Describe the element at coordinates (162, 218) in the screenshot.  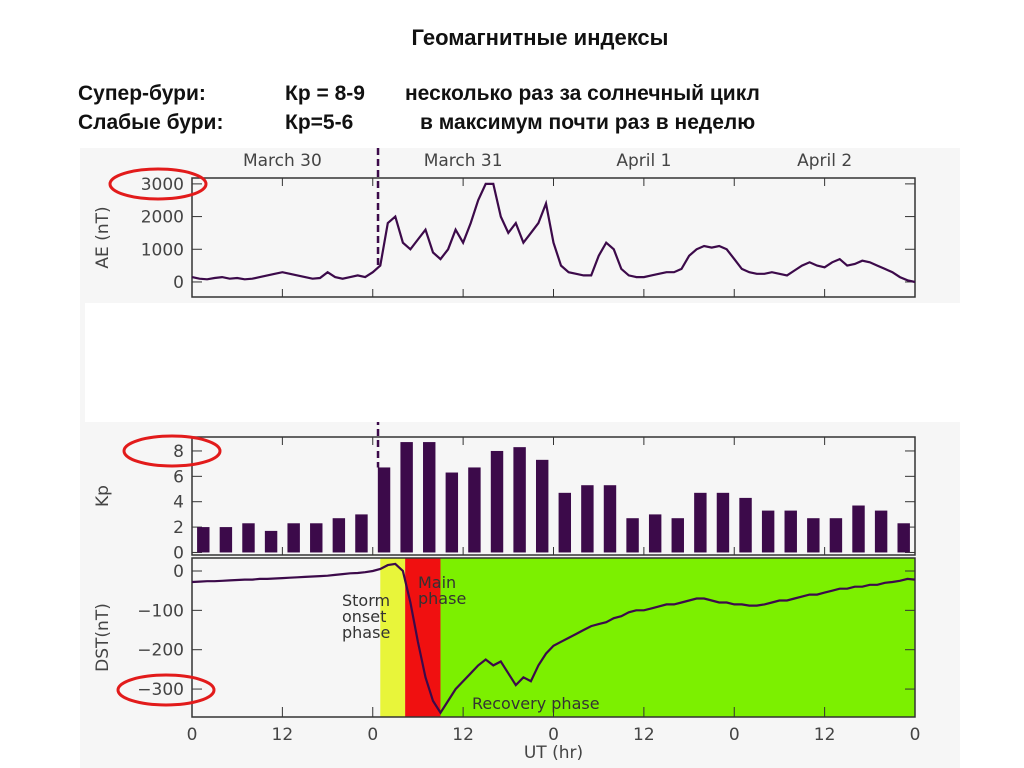
I see `y-tick-label: 2000` at that location.